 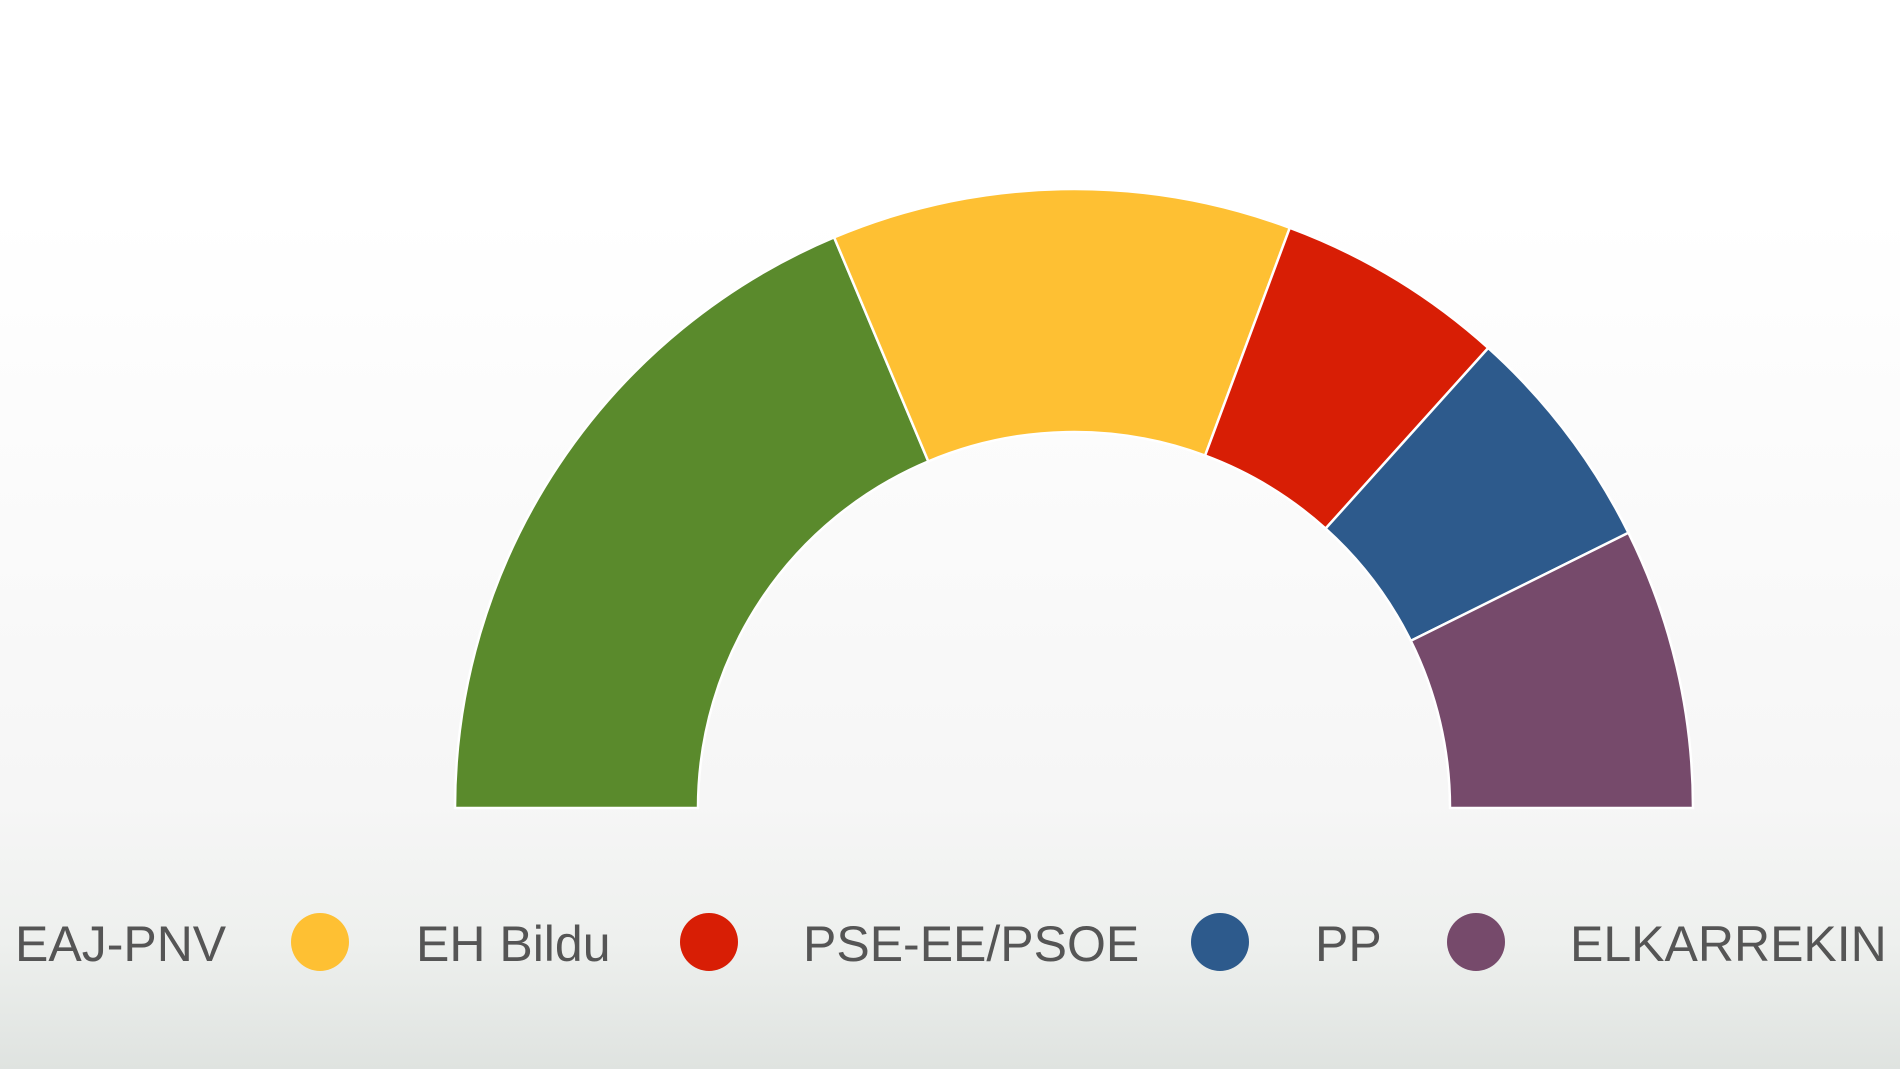 What do you see at coordinates (1348, 944) in the screenshot?
I see `legend-label: PP` at bounding box center [1348, 944].